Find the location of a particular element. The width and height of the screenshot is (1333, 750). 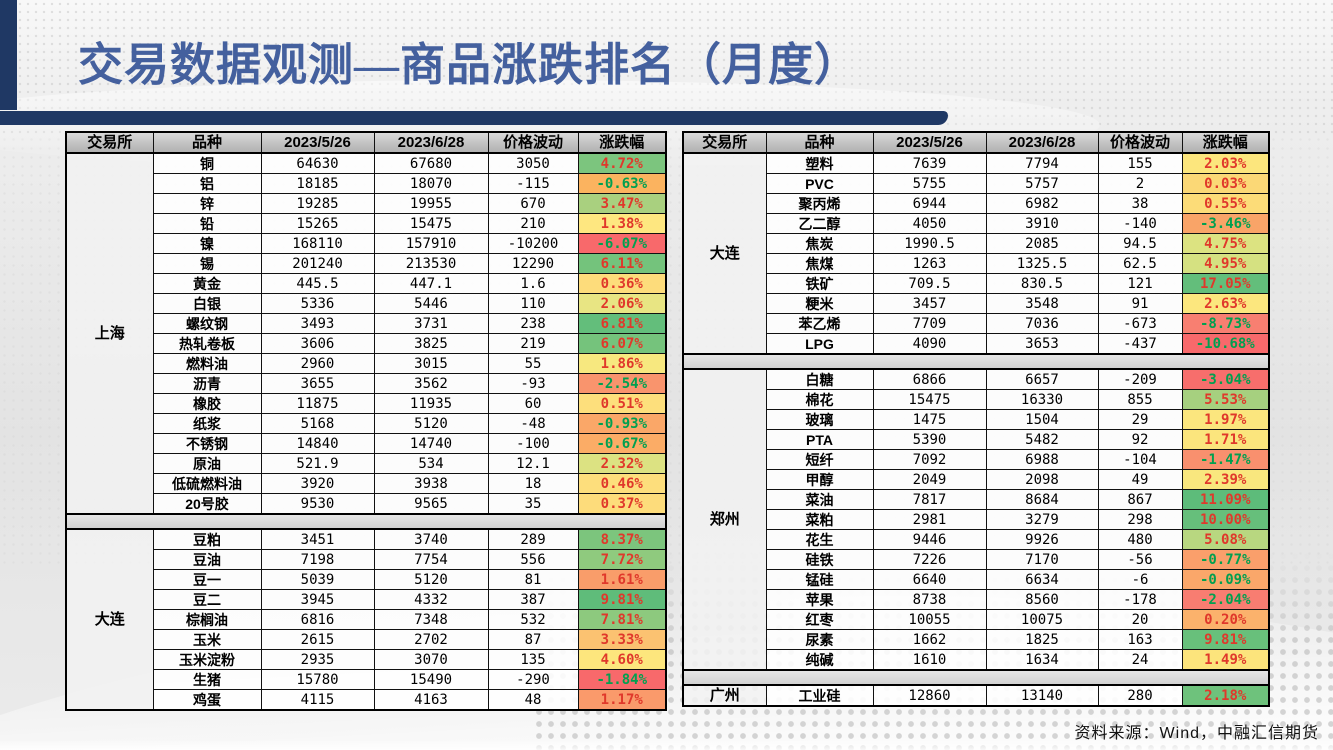

pct-change-cell: -0.09% is located at coordinates (1225, 579).